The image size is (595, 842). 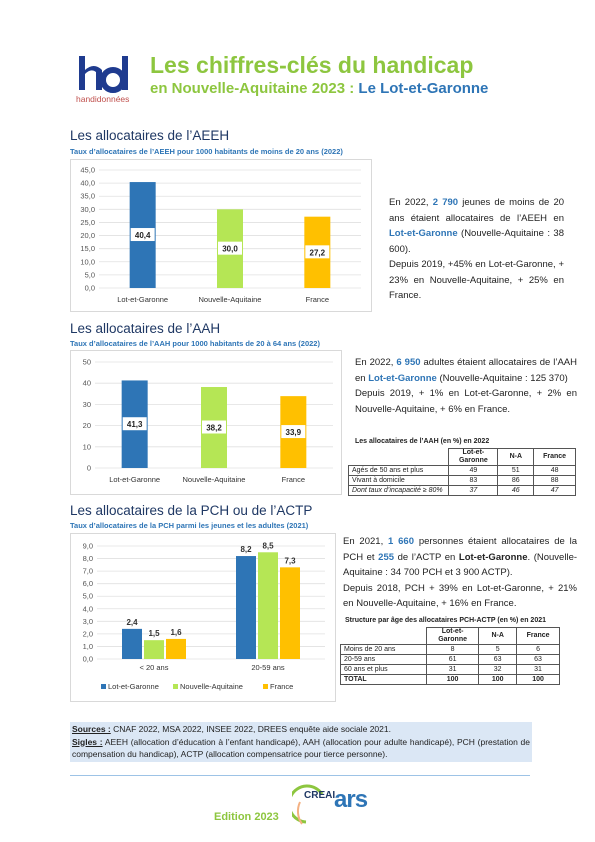 What do you see at coordinates (383, 669) in the screenshot?
I see `table-cell: 60 ans et plus` at bounding box center [383, 669].